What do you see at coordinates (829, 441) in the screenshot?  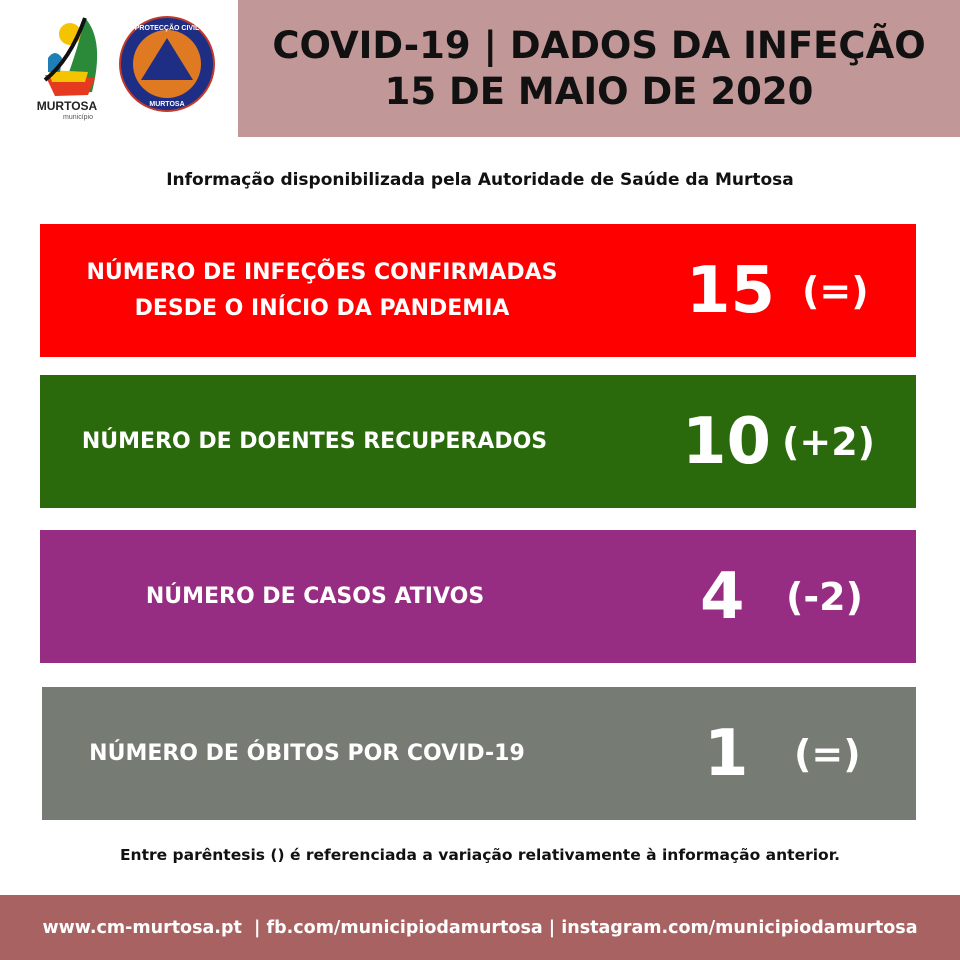 I see `stat-change: (+2)` at bounding box center [829, 441].